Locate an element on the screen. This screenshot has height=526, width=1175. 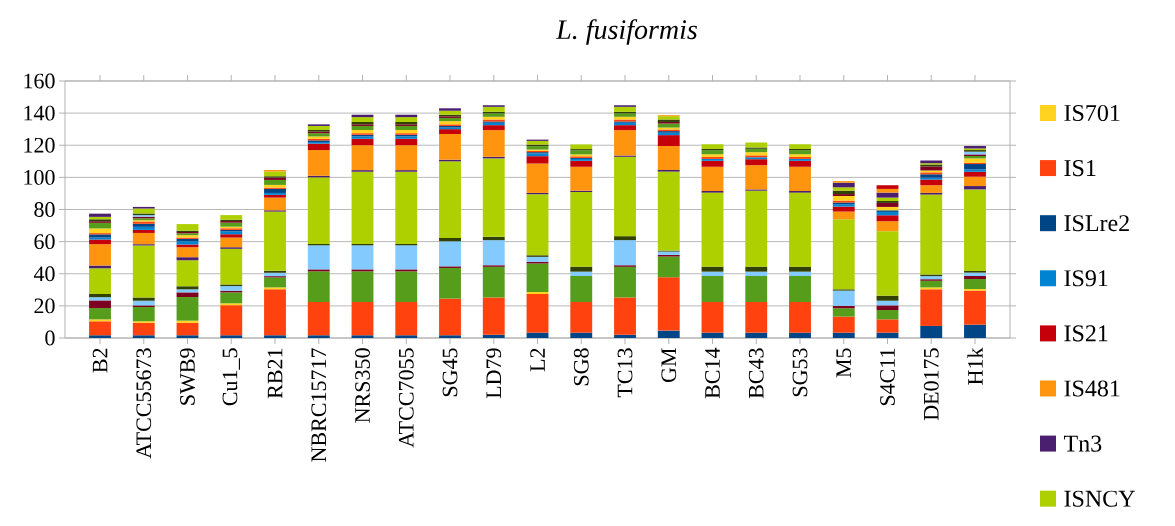
y-tick-label: 0 is located at coordinates (50, 338).